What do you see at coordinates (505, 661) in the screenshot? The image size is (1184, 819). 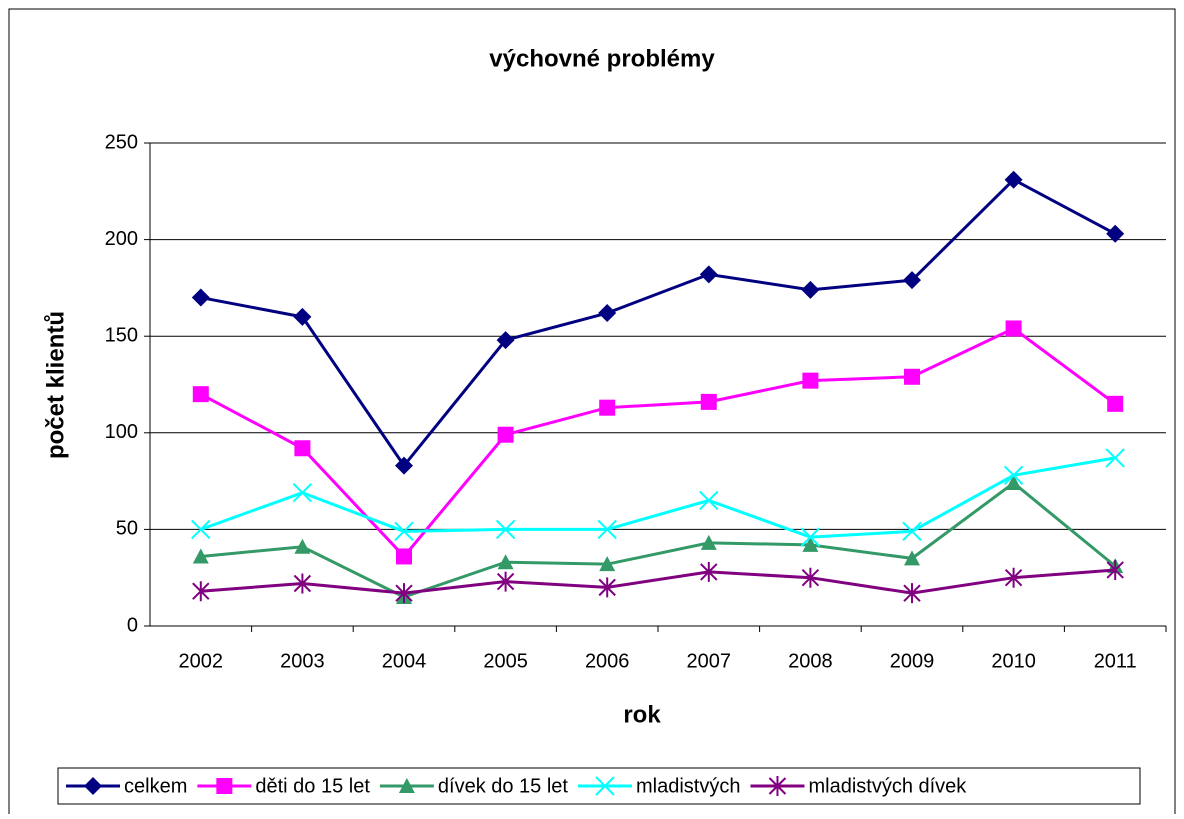 I see `x-tick-label: 2005` at bounding box center [505, 661].